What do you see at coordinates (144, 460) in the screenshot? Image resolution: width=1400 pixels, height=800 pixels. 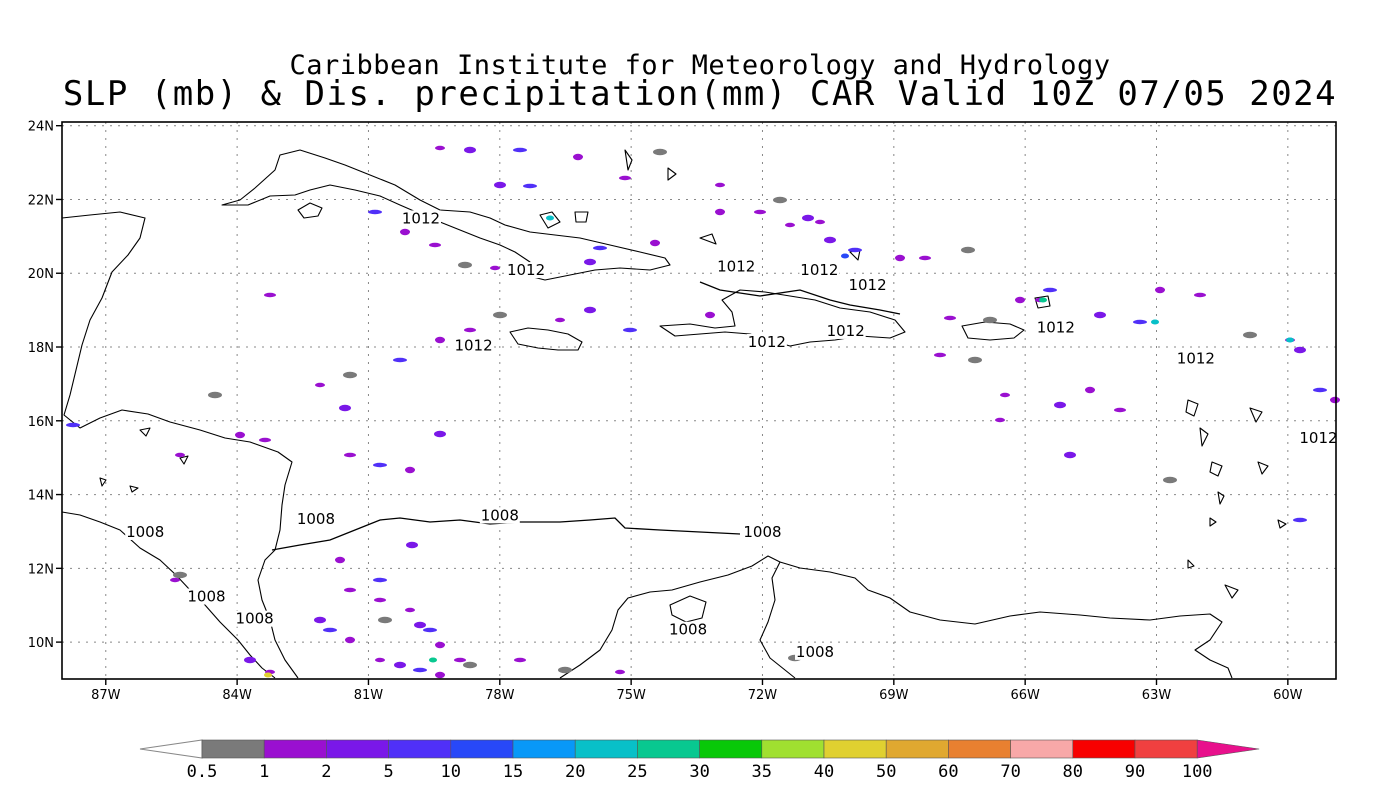 I see `coastline-bay-islands` at bounding box center [144, 460].